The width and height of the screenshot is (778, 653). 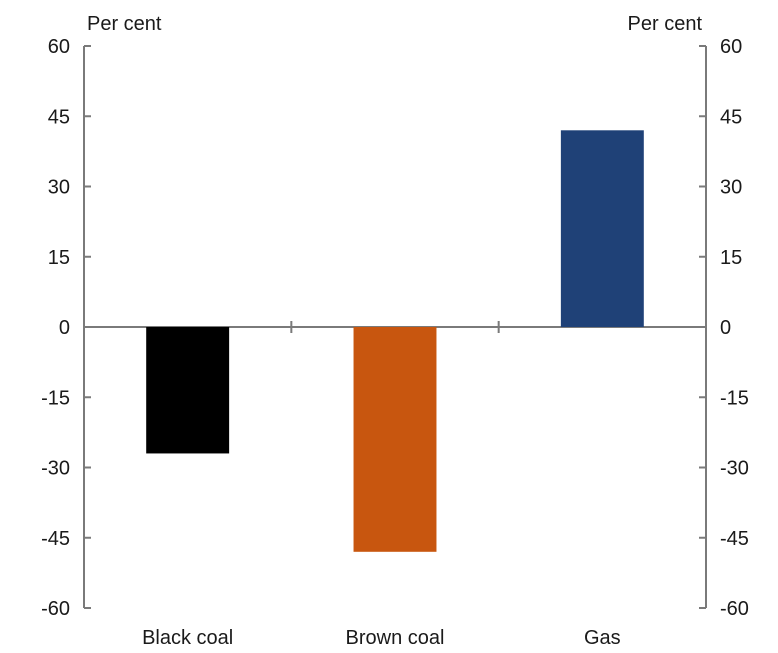 What do you see at coordinates (602, 638) in the screenshot?
I see `category-label-gas: Gas` at bounding box center [602, 638].